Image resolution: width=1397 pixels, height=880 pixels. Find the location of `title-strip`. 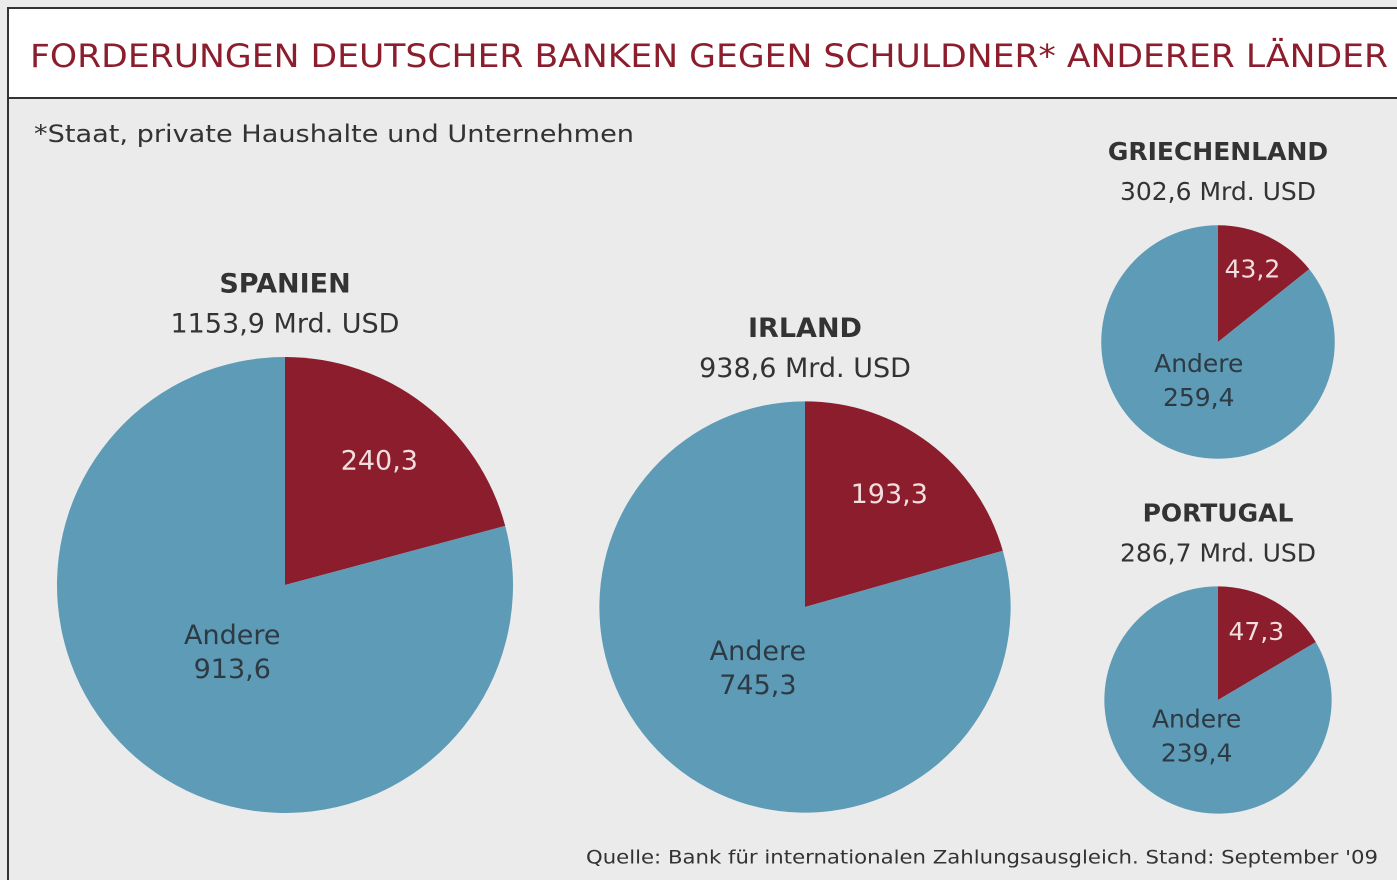

title-strip is located at coordinates (702, 53).